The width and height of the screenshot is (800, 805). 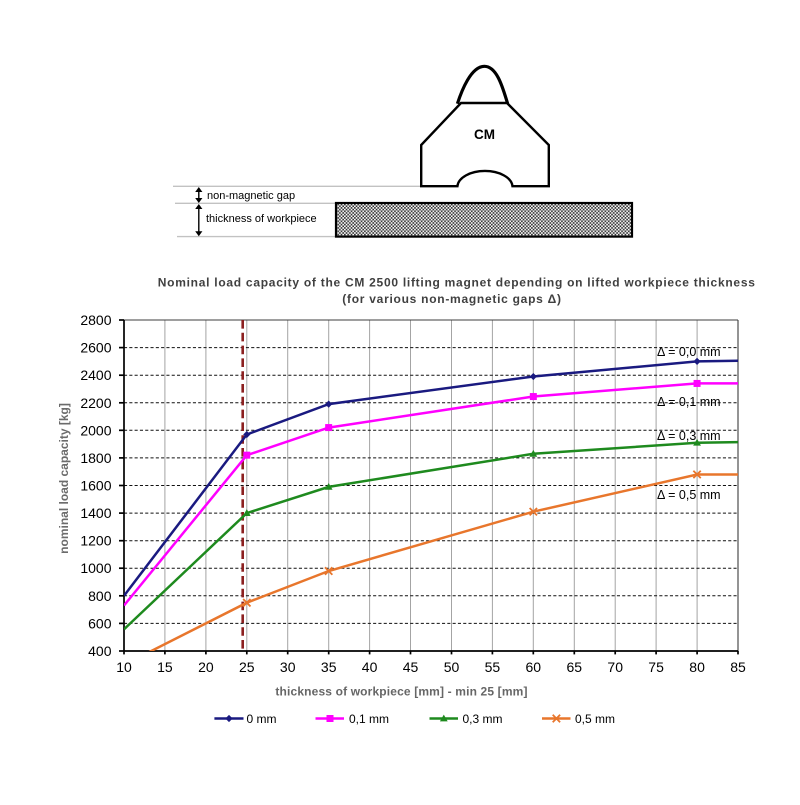 I want to click on svg-text: 0,3 mm, so click(x=483, y=719).